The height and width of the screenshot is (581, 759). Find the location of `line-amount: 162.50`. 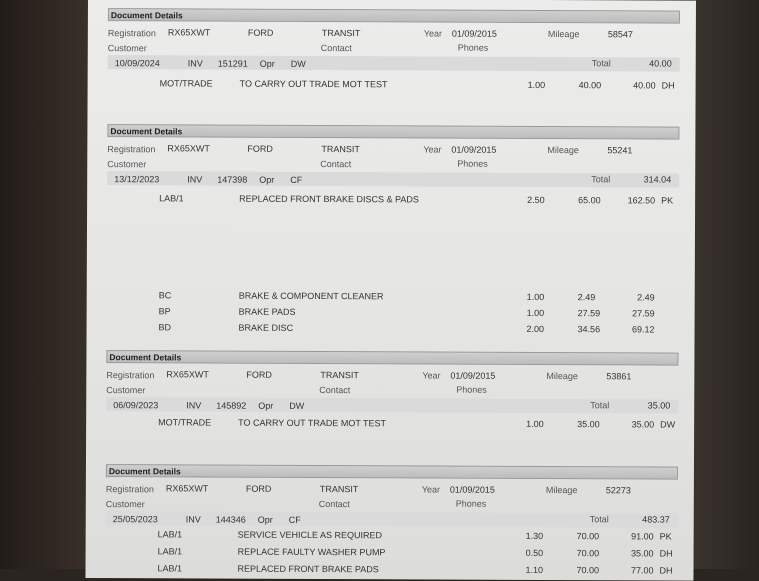

line-amount: 162.50 is located at coordinates (641, 200).